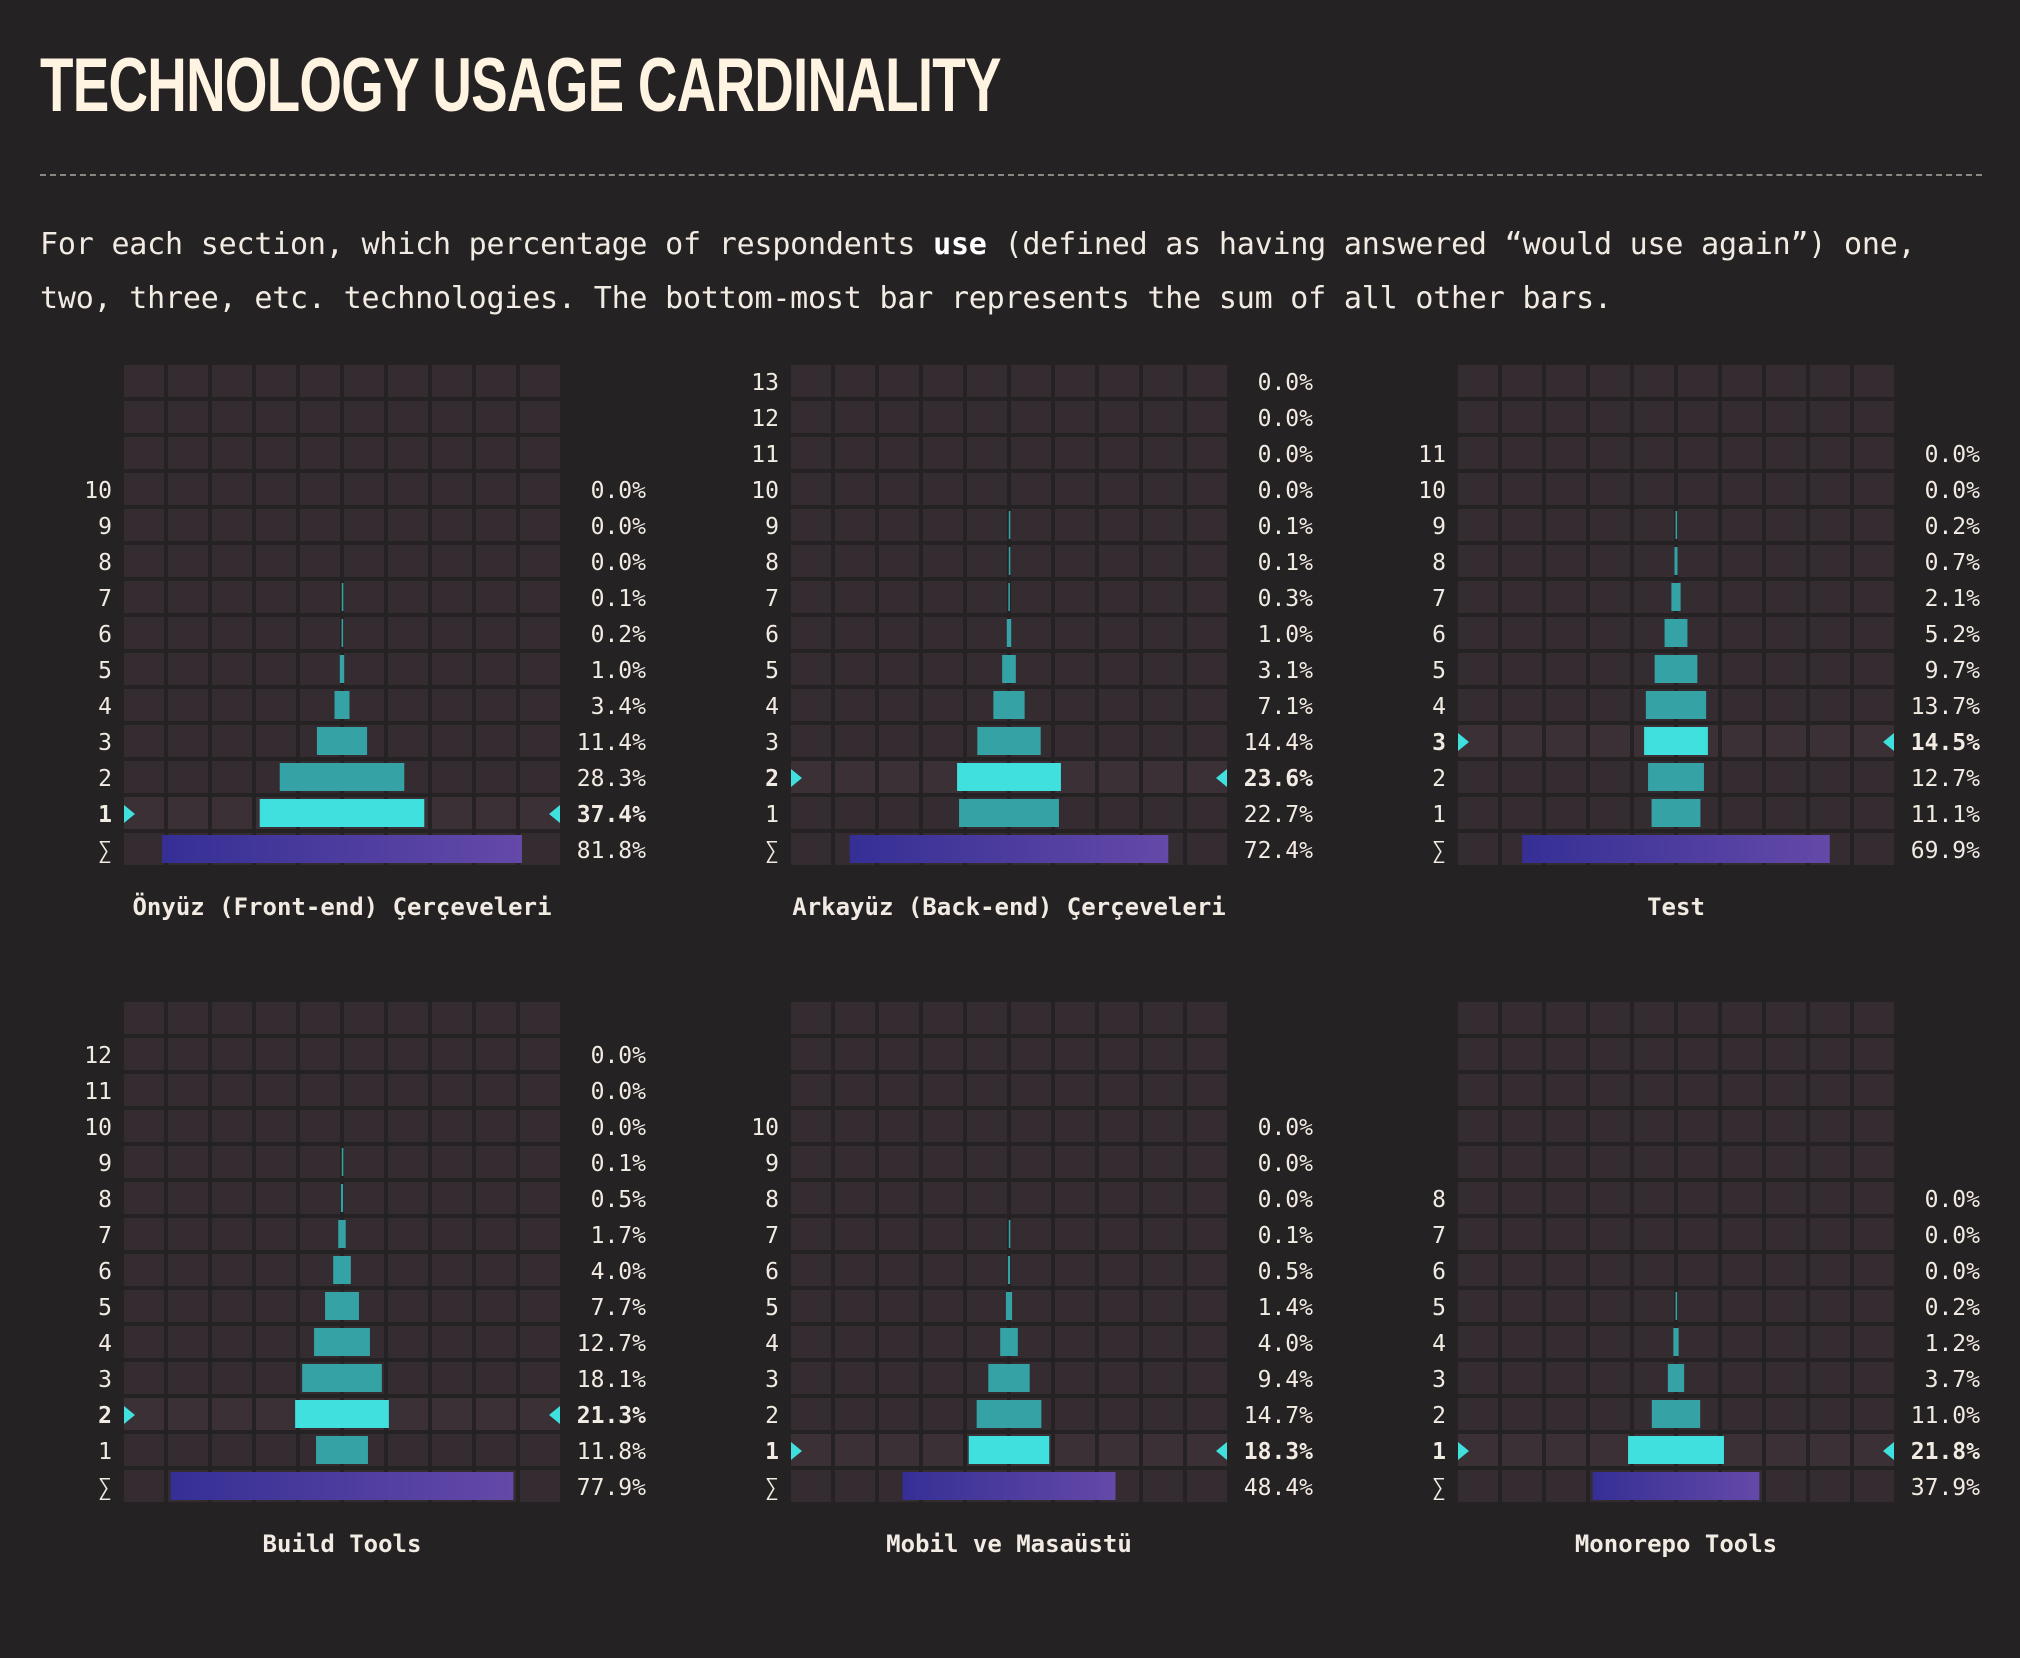  Describe the element at coordinates (1439, 1236) in the screenshot. I see `row-label: 7` at that location.